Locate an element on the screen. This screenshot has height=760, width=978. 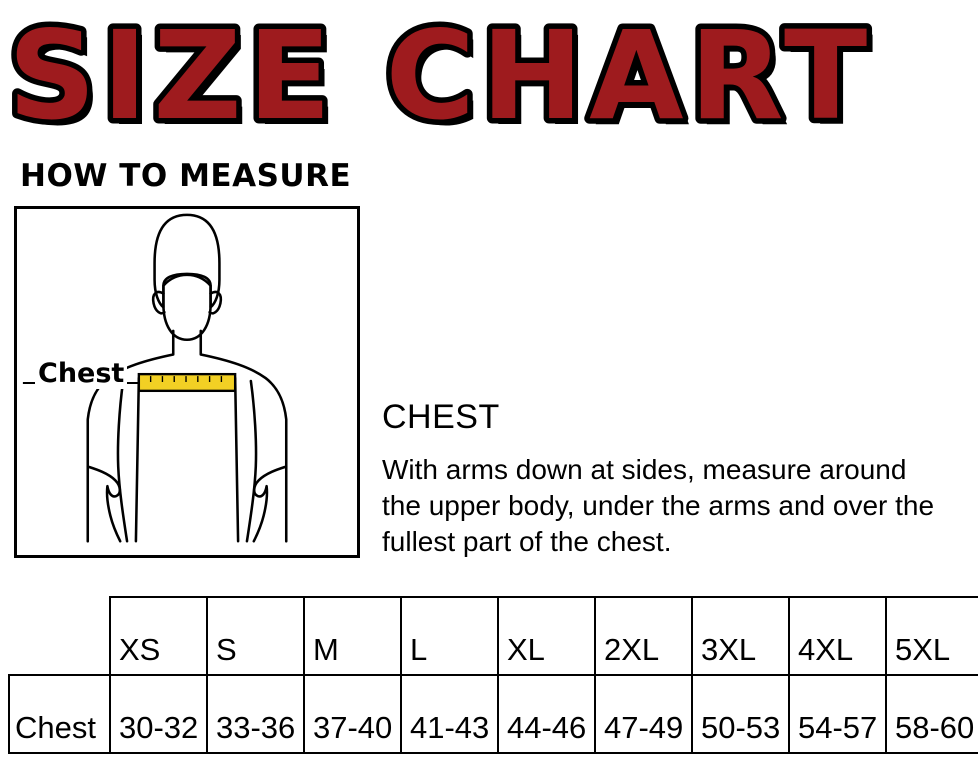
measurement-heading-chest: CHEST is located at coordinates (441, 417).